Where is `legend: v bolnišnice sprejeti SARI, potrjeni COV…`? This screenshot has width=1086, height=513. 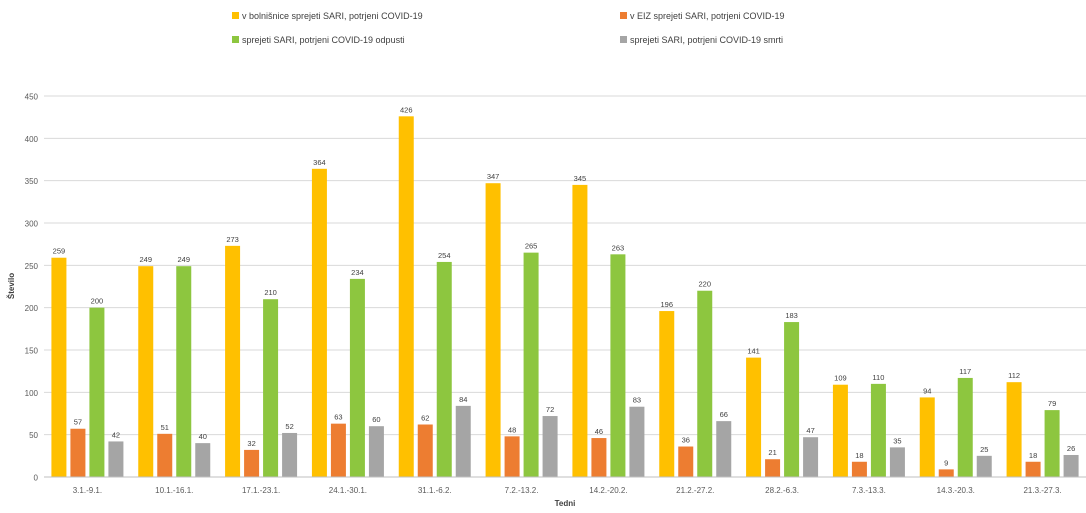 legend: v bolnišnice sprejeti SARI, potrjeni COV… is located at coordinates (508, 28).